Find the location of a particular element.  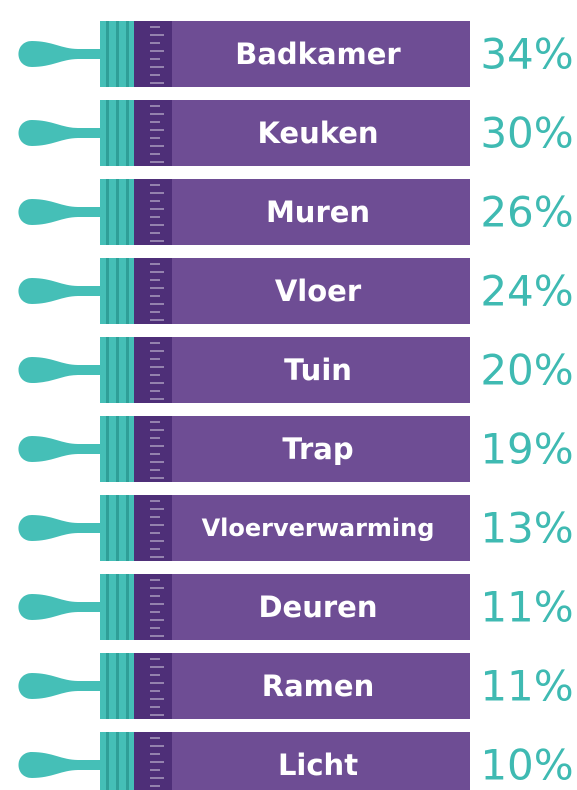

percentage: 20% is located at coordinates (526, 370).